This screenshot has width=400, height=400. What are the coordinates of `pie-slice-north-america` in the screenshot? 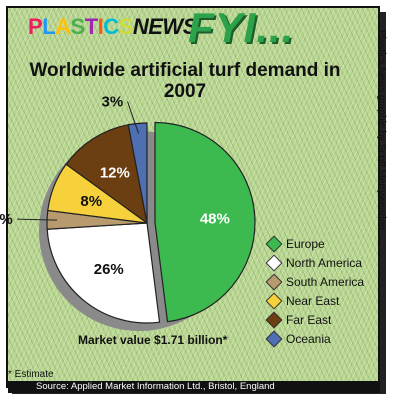 It's located at (103, 273).